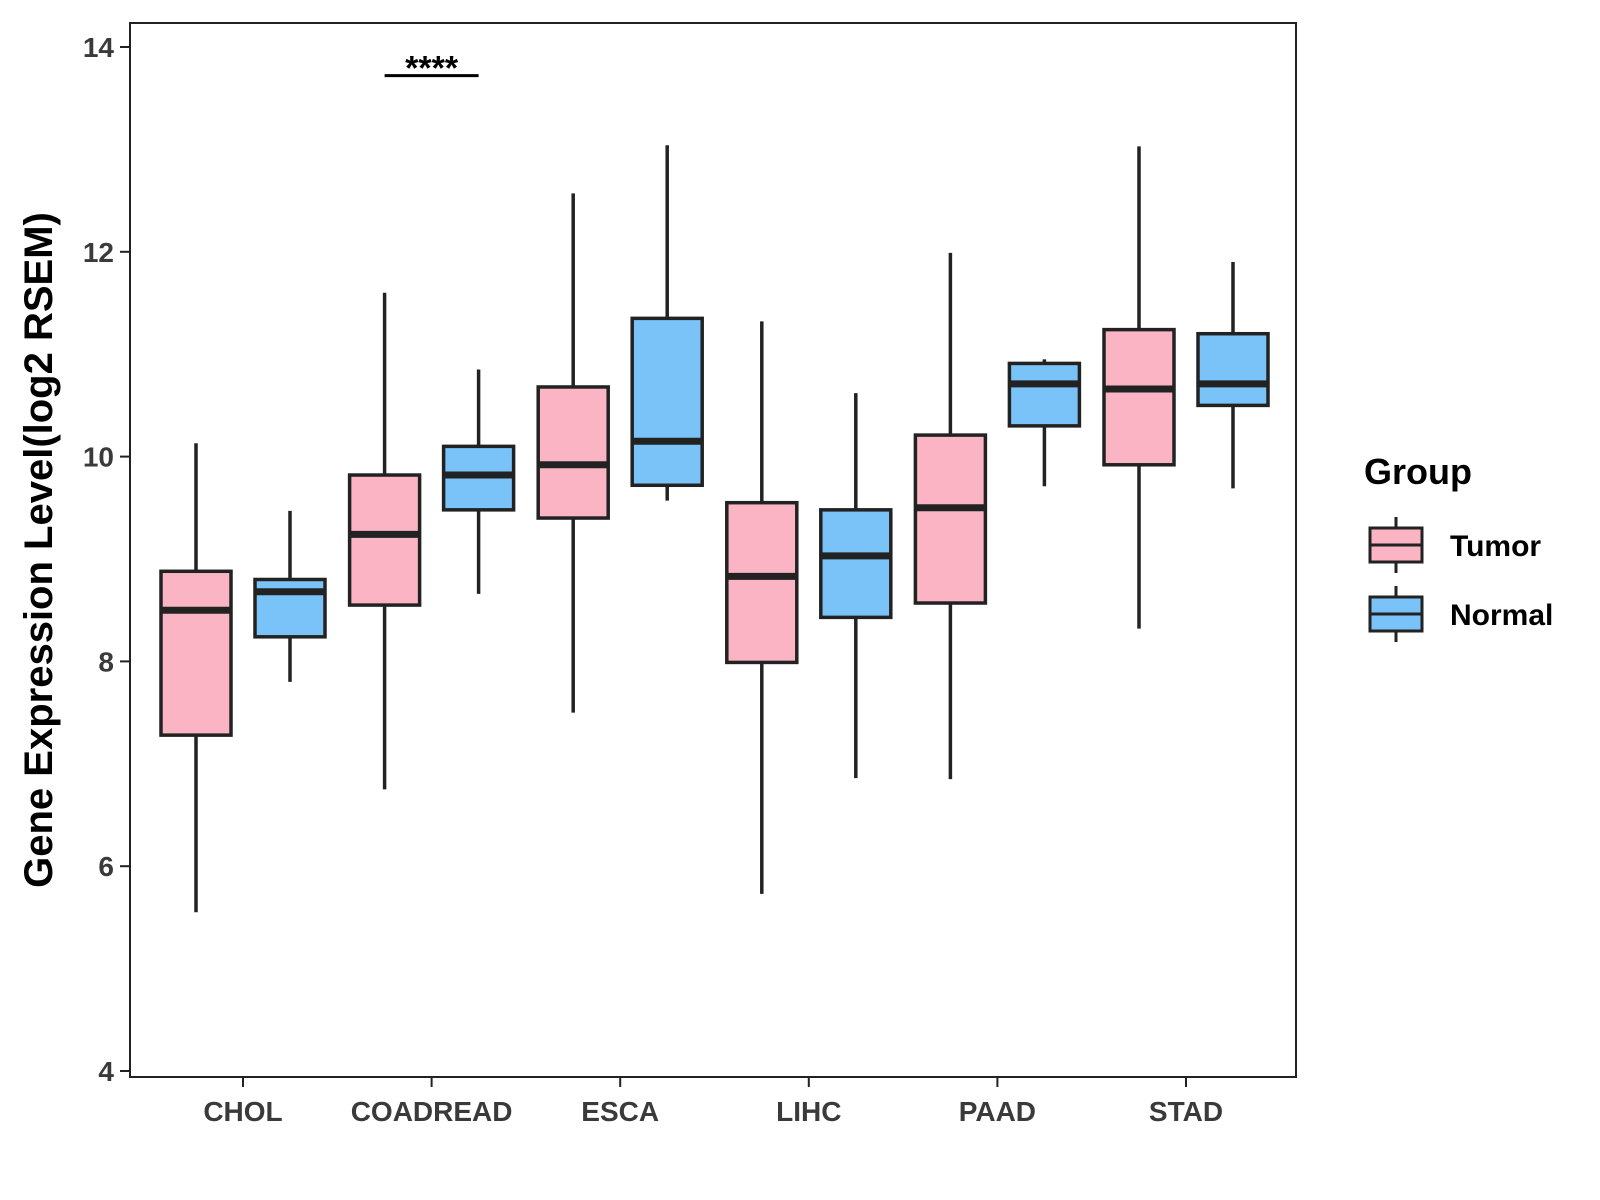  What do you see at coordinates (997, 1111) in the screenshot?
I see `x-tick-label: PAAD` at bounding box center [997, 1111].